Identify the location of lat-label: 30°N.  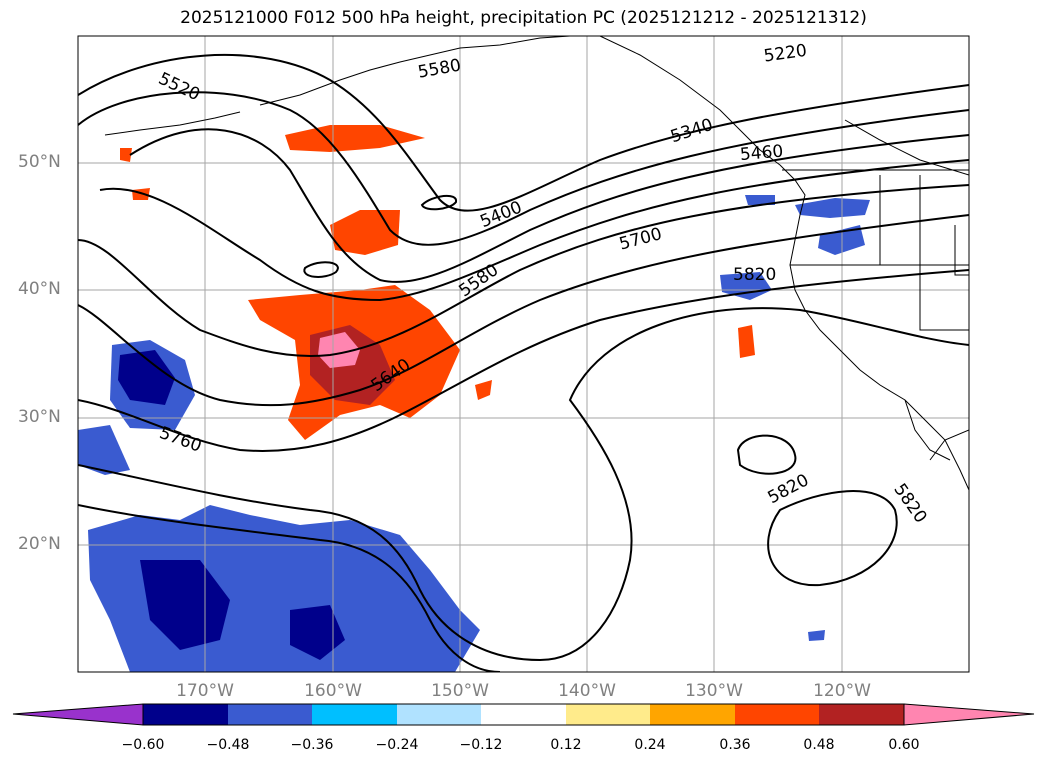
(39, 417).